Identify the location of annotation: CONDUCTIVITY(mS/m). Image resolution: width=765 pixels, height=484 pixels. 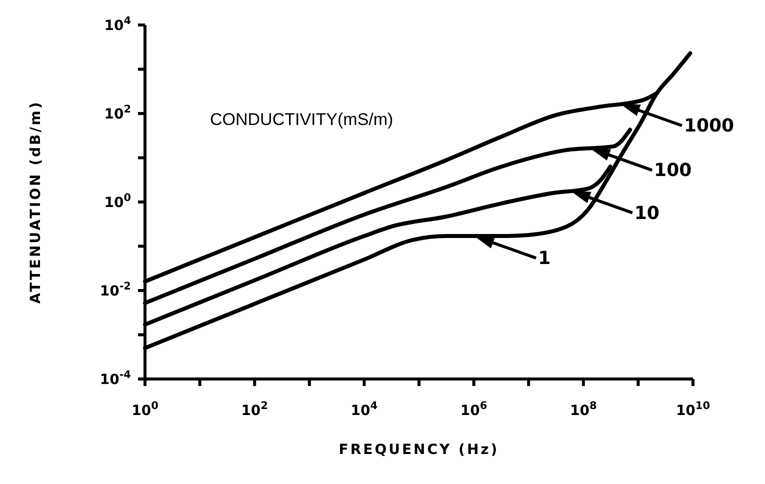
(302, 119).